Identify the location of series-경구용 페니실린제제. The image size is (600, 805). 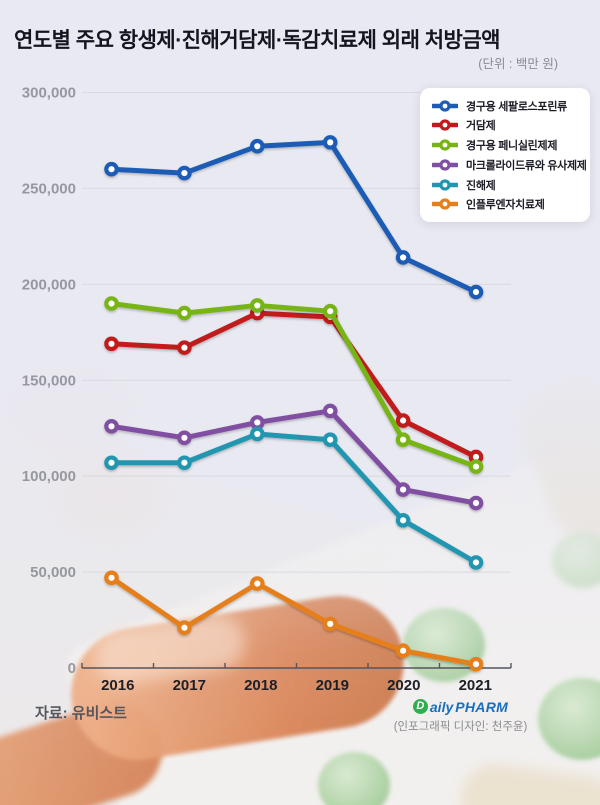
(294, 385).